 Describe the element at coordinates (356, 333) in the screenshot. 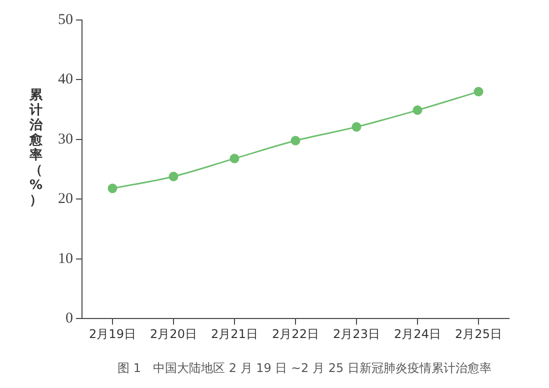

I see `x-tick-label: 2月23日` at that location.